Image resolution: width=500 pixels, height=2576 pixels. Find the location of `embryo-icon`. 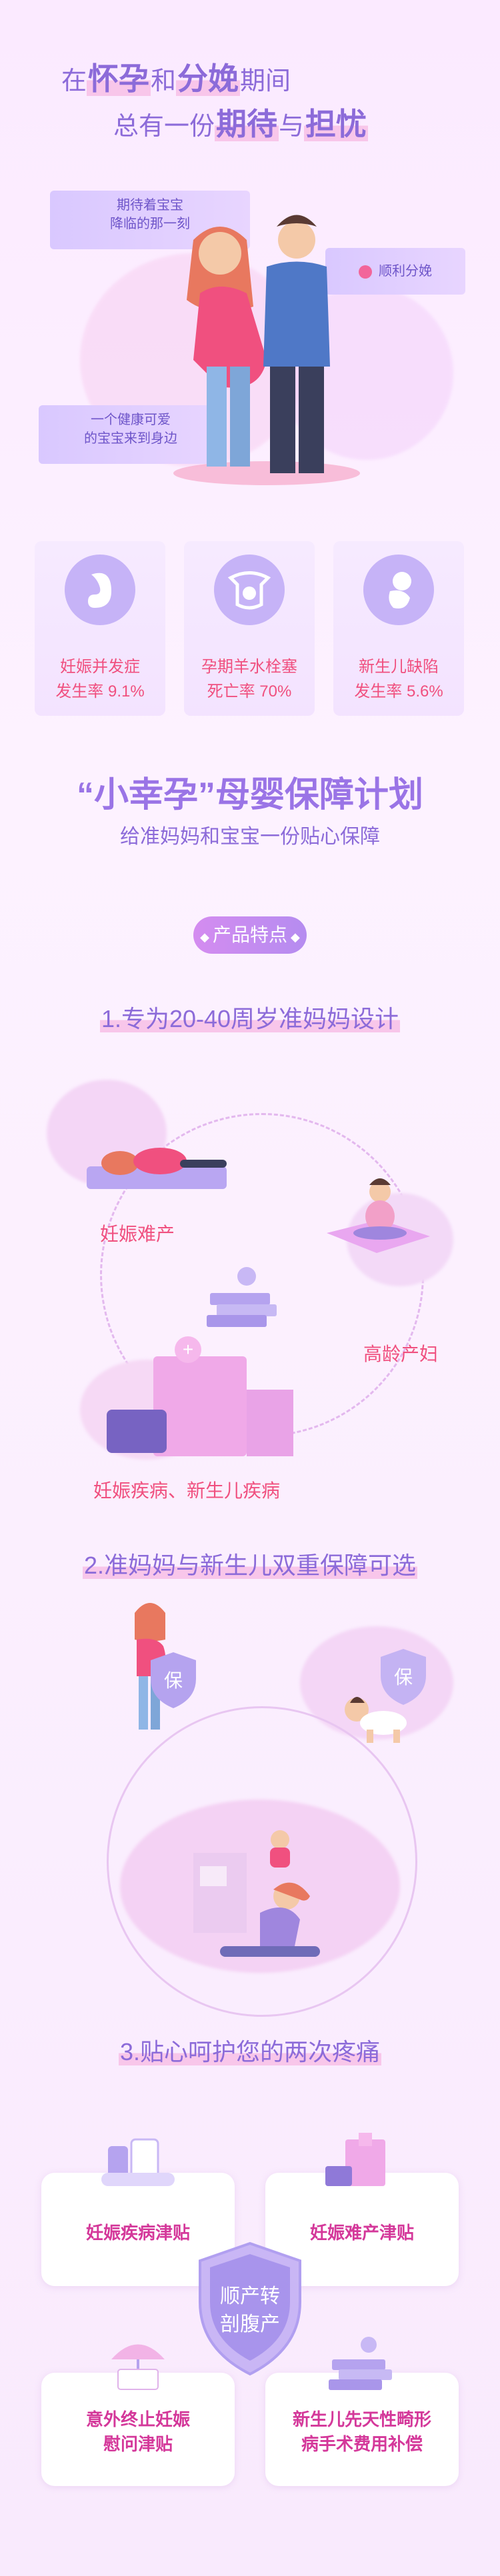

embryo-icon is located at coordinates (100, 590).